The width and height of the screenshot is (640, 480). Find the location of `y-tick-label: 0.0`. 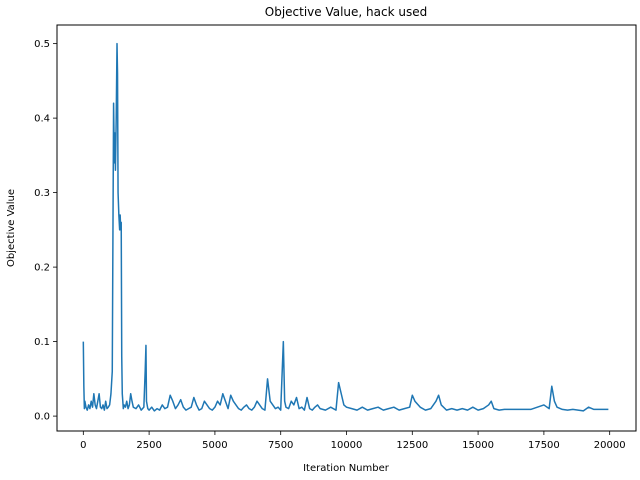

y-tick-label: 0.0 is located at coordinates (42, 417).